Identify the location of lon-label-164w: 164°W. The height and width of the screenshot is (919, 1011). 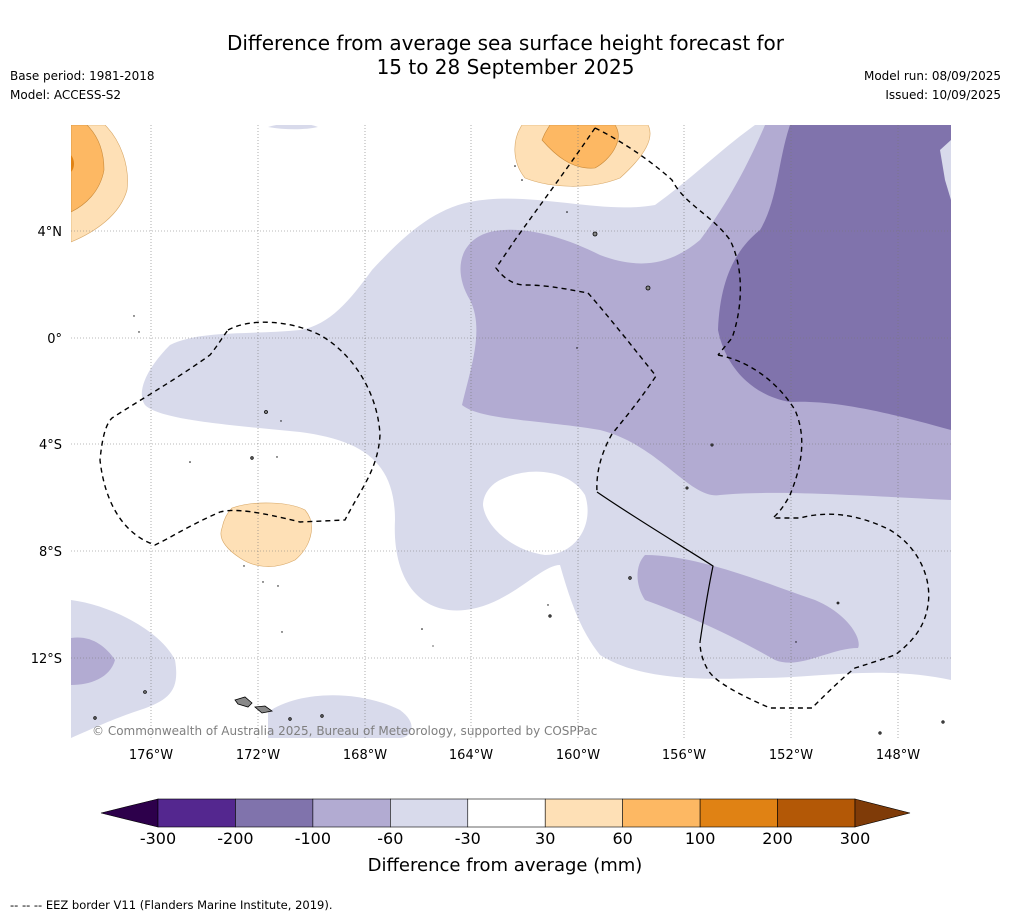
(471, 755).